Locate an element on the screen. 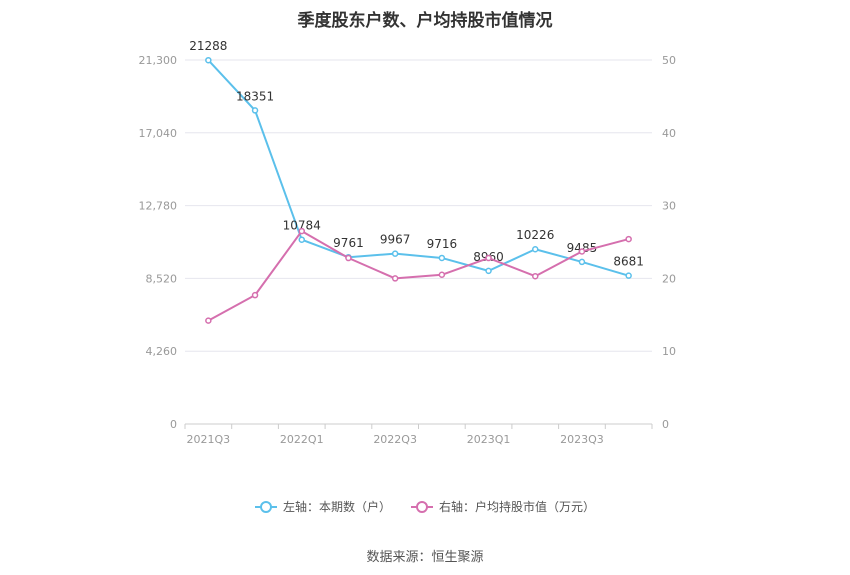 The width and height of the screenshot is (850, 575). data-label: 9761 is located at coordinates (348, 243).